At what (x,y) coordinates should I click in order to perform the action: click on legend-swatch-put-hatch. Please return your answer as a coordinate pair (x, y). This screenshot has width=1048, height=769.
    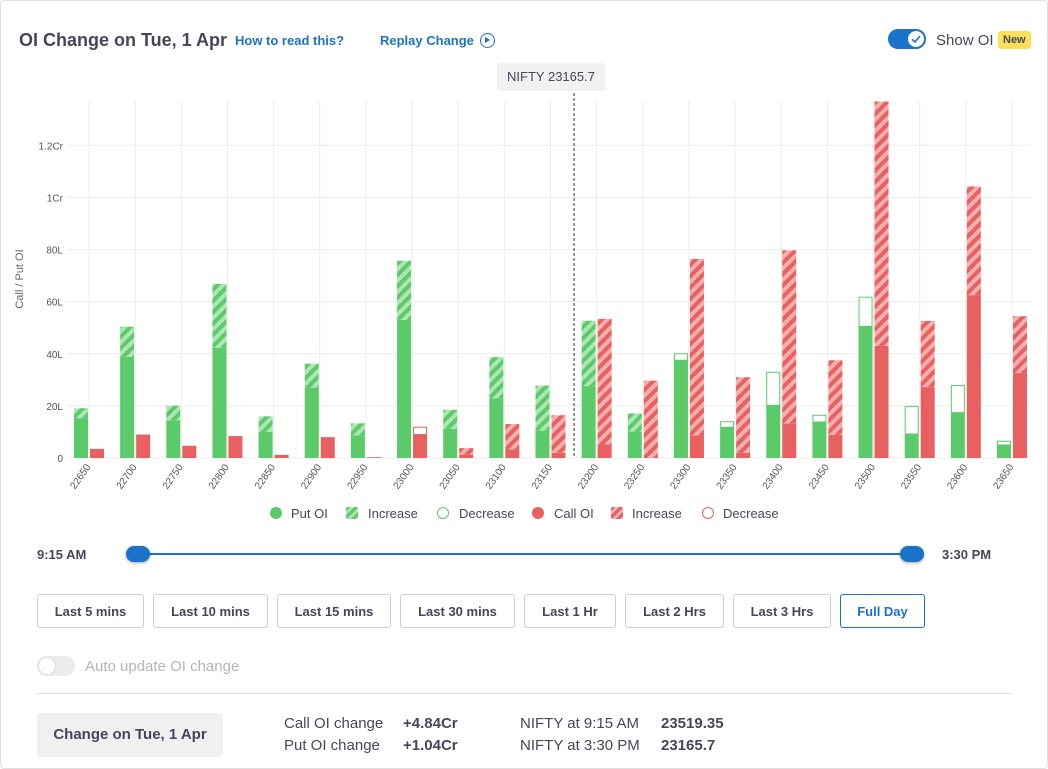
    Looking at the image, I should click on (352, 513).